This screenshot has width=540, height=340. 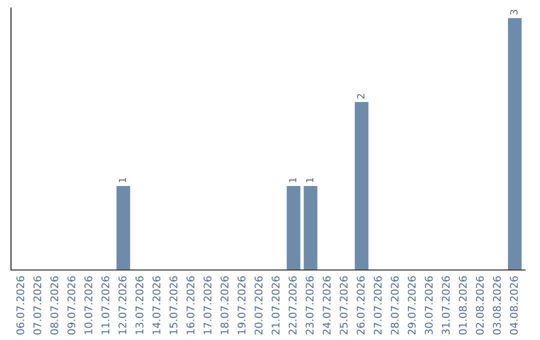 What do you see at coordinates (54, 305) in the screenshot?
I see `x-tick-label: 08.07.2026` at bounding box center [54, 305].